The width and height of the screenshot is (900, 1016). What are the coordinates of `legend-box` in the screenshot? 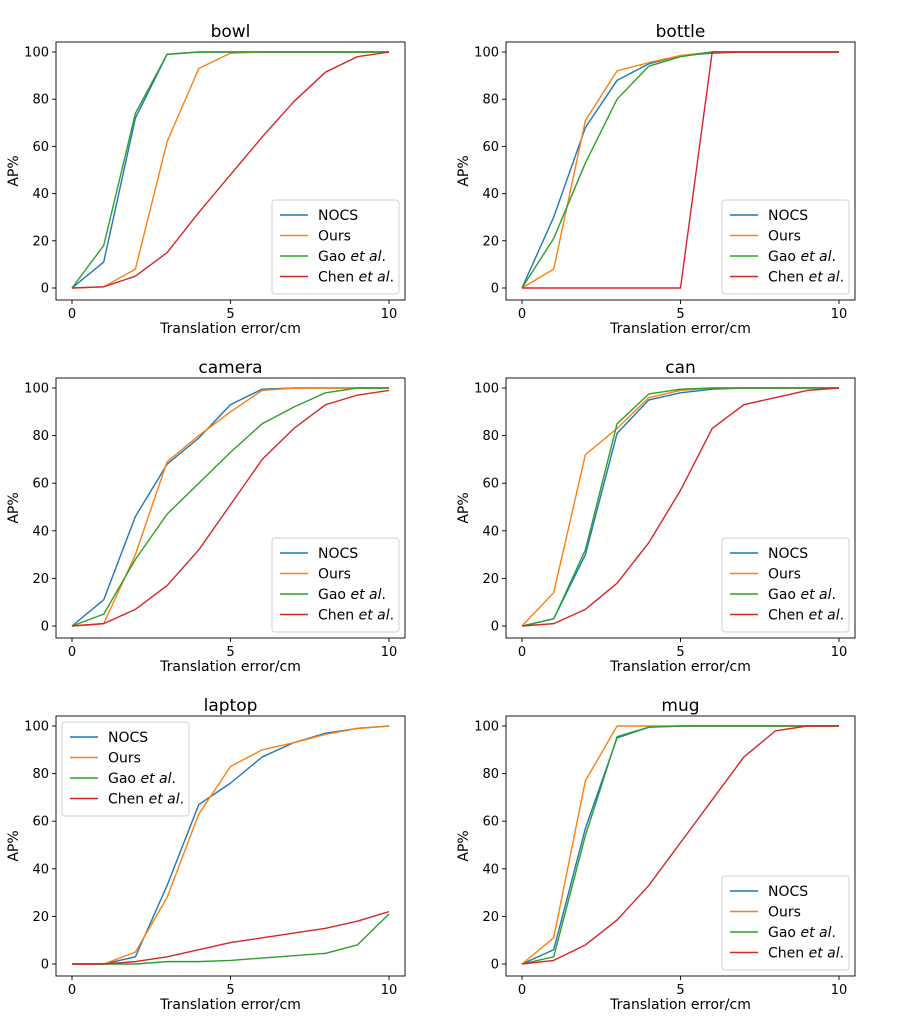 It's located at (785, 585).